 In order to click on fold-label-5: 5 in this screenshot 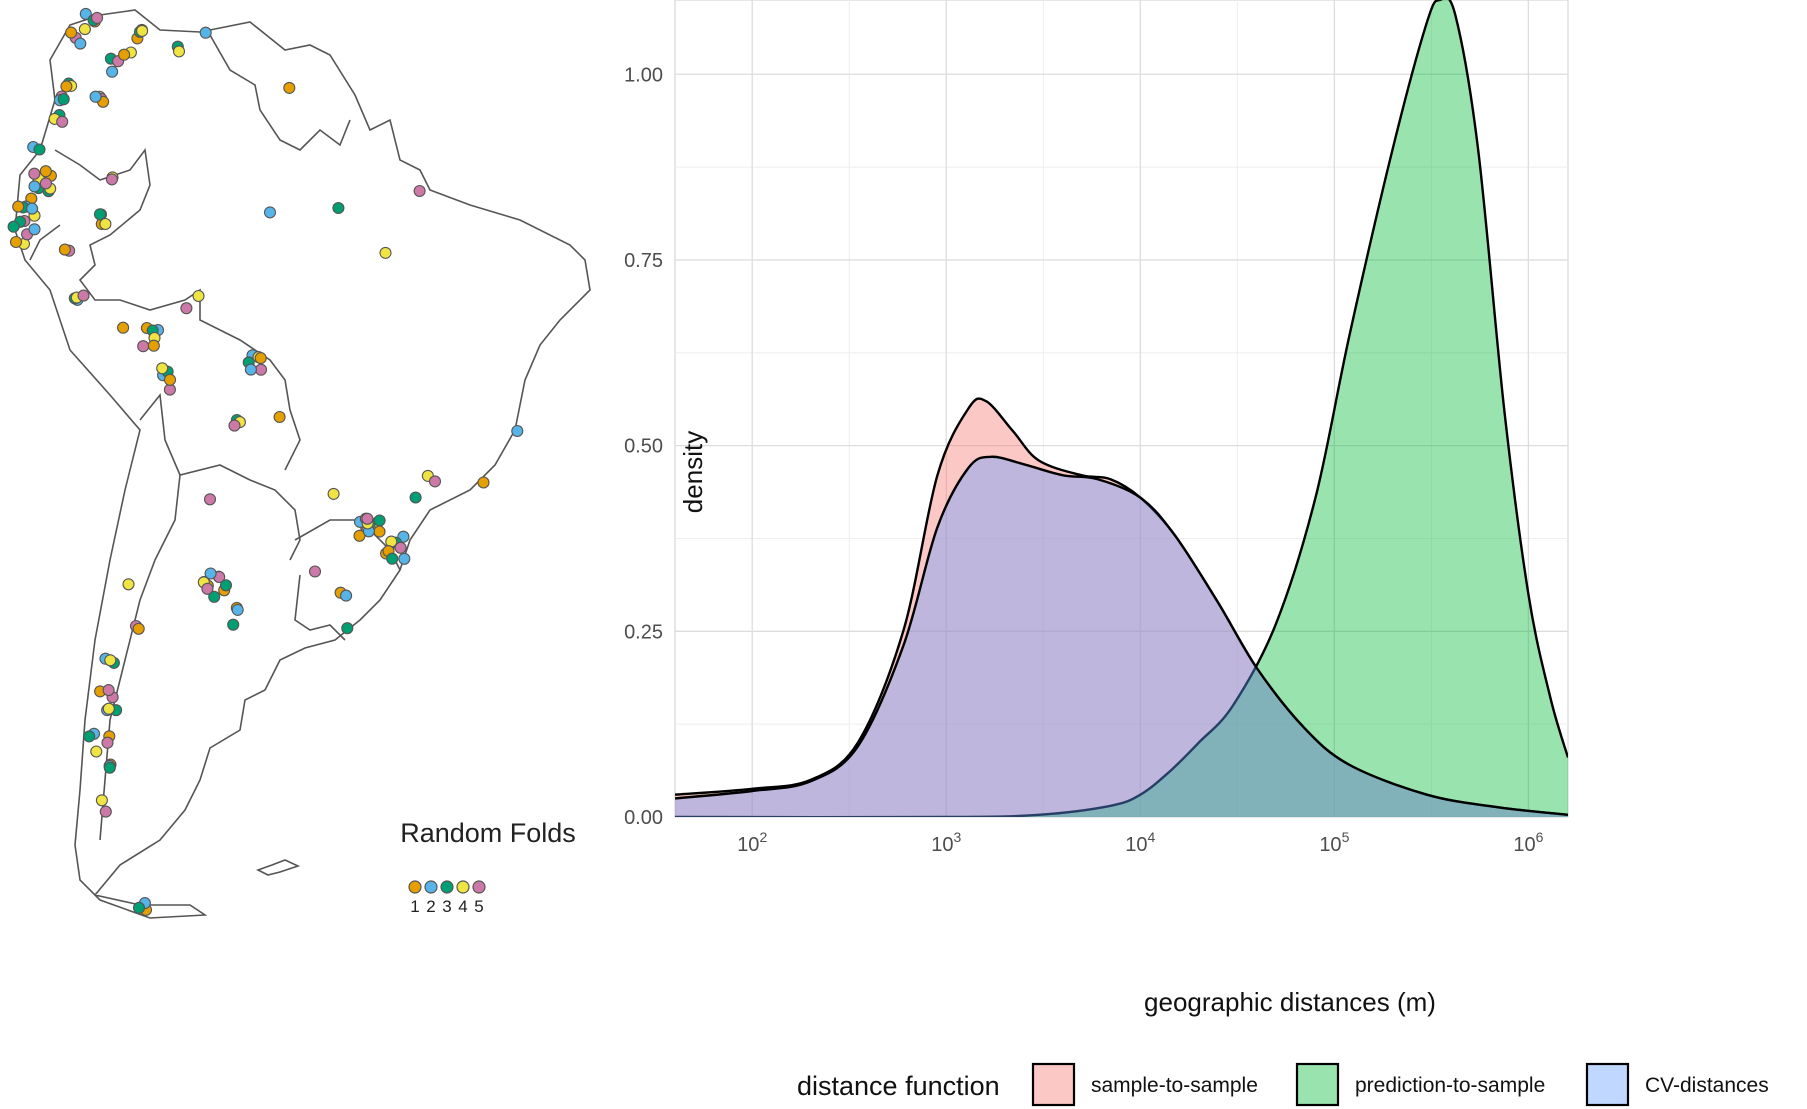, I will do `click(478, 906)`.